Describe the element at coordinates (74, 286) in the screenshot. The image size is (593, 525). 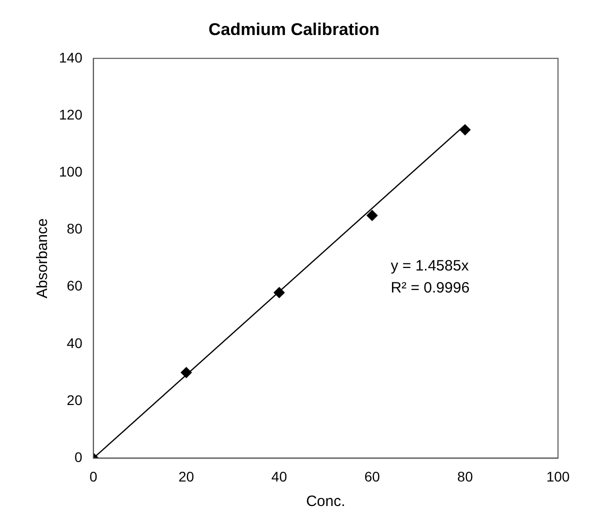
I see `y-tick-label: 60` at that location.